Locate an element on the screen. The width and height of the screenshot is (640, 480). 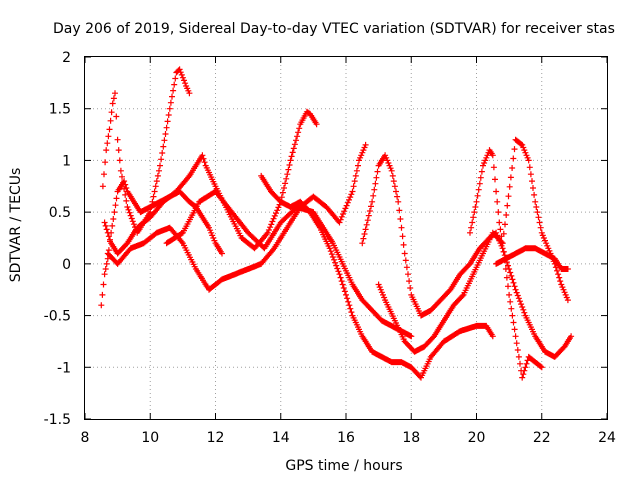
x-tick-label: 20 is located at coordinates (477, 438).